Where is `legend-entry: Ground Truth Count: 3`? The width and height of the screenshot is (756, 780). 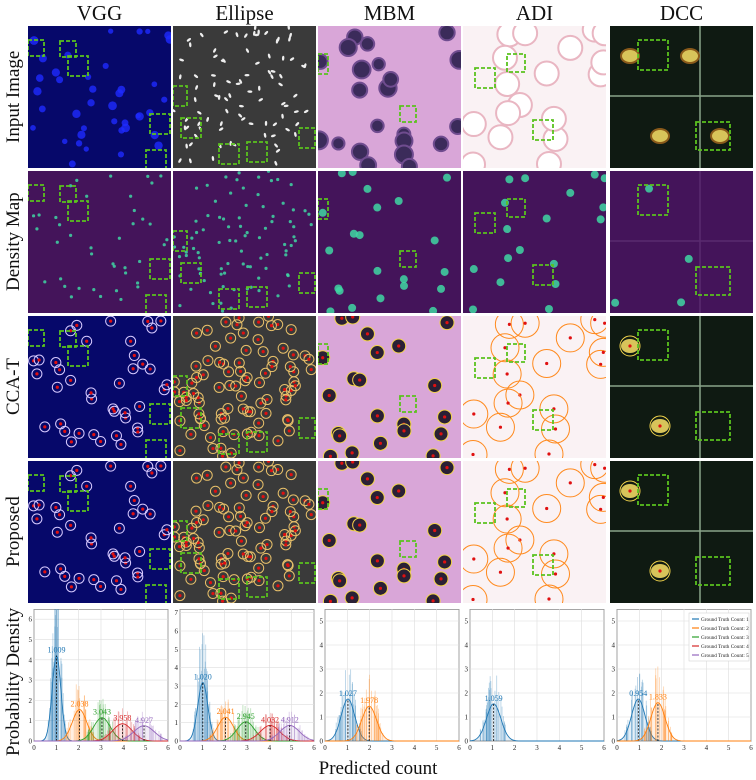 legend-entry: Ground Truth Count: 3 is located at coordinates (725, 638).